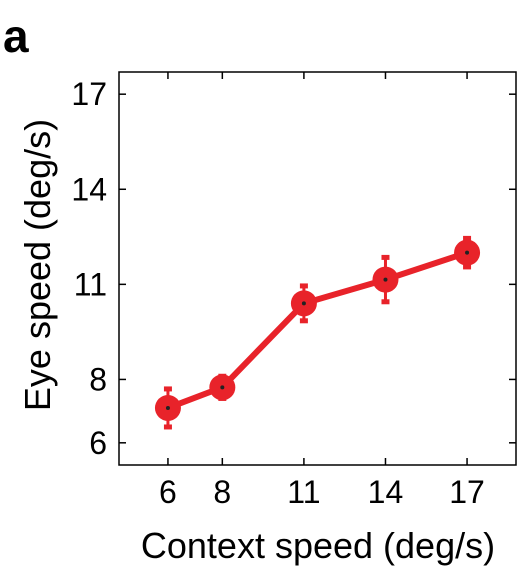 The height and width of the screenshot is (567, 530). Describe the element at coordinates (16, 36) in the screenshot. I see `panel-label: a` at that location.